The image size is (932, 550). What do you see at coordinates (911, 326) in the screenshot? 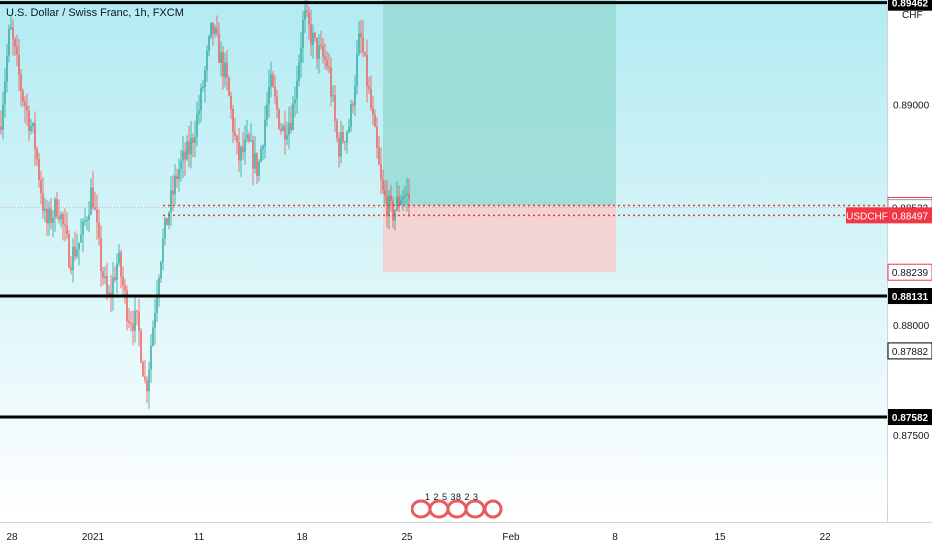
I see `y-tick-label: 0.88000` at bounding box center [911, 326].